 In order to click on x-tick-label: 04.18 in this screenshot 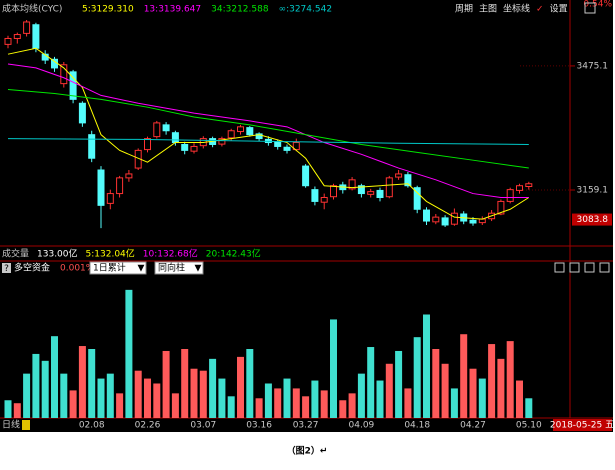, I will do `click(417, 426)`.